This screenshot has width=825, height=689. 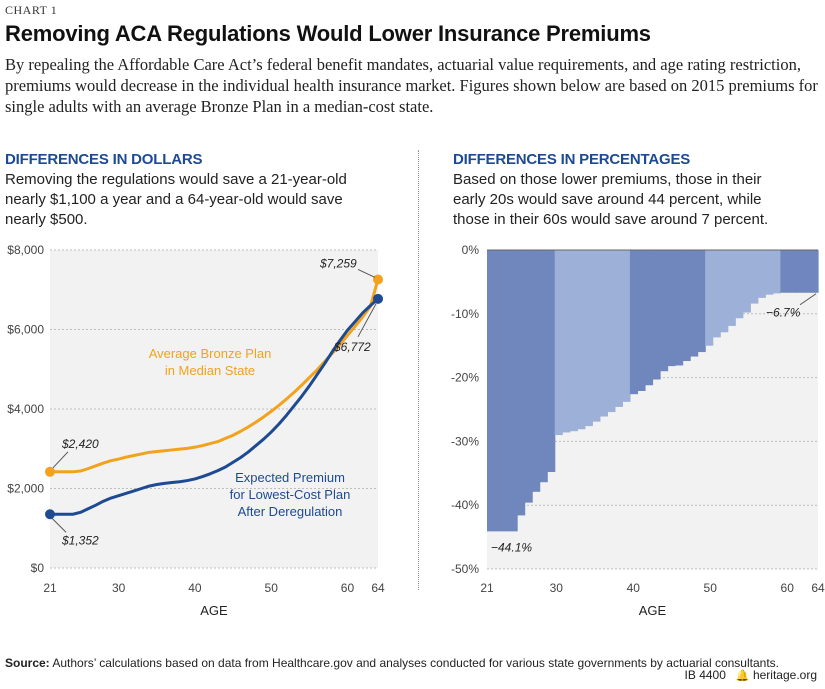 I want to click on data-label: $6,772, so click(x=352, y=347).